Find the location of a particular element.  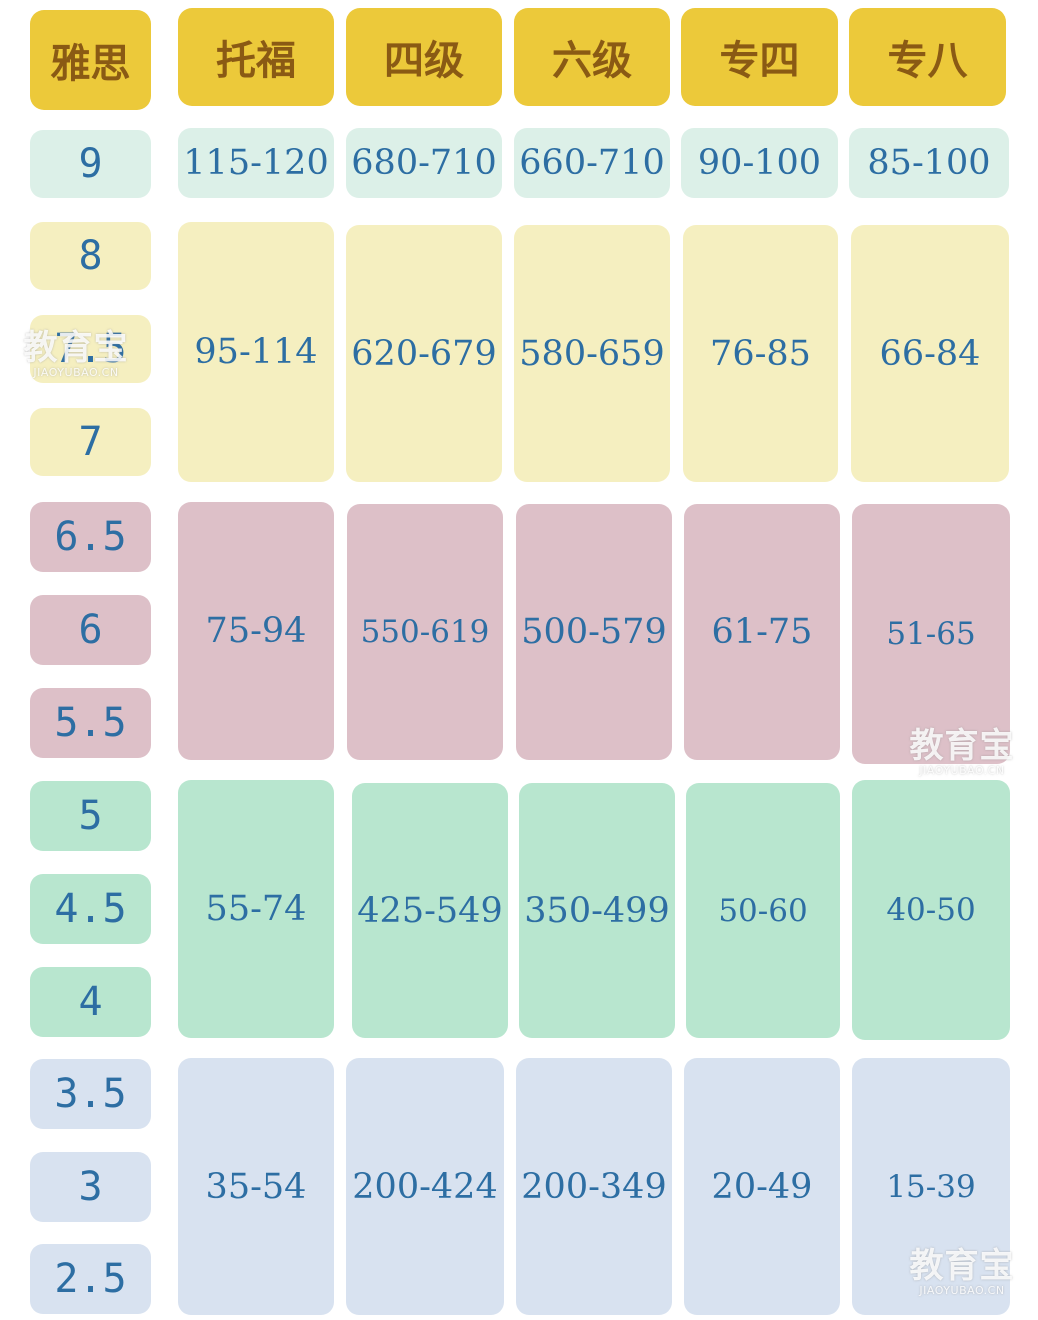

ielts-score-5: 5 is located at coordinates (90, 816).